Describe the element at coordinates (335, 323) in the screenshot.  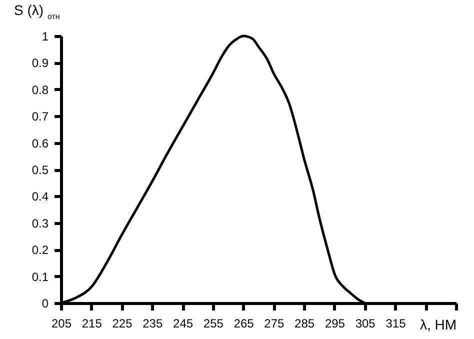
I see `x-tick-label: 295` at that location.